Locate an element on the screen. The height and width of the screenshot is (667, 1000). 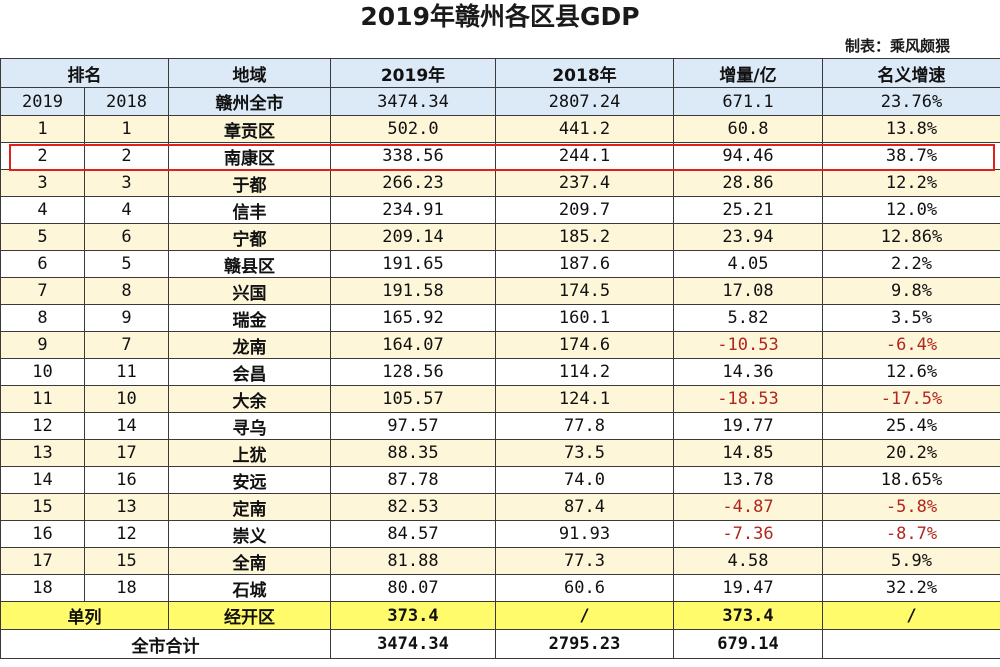
gdp-2019-cell: 84.57 is located at coordinates (413, 534).